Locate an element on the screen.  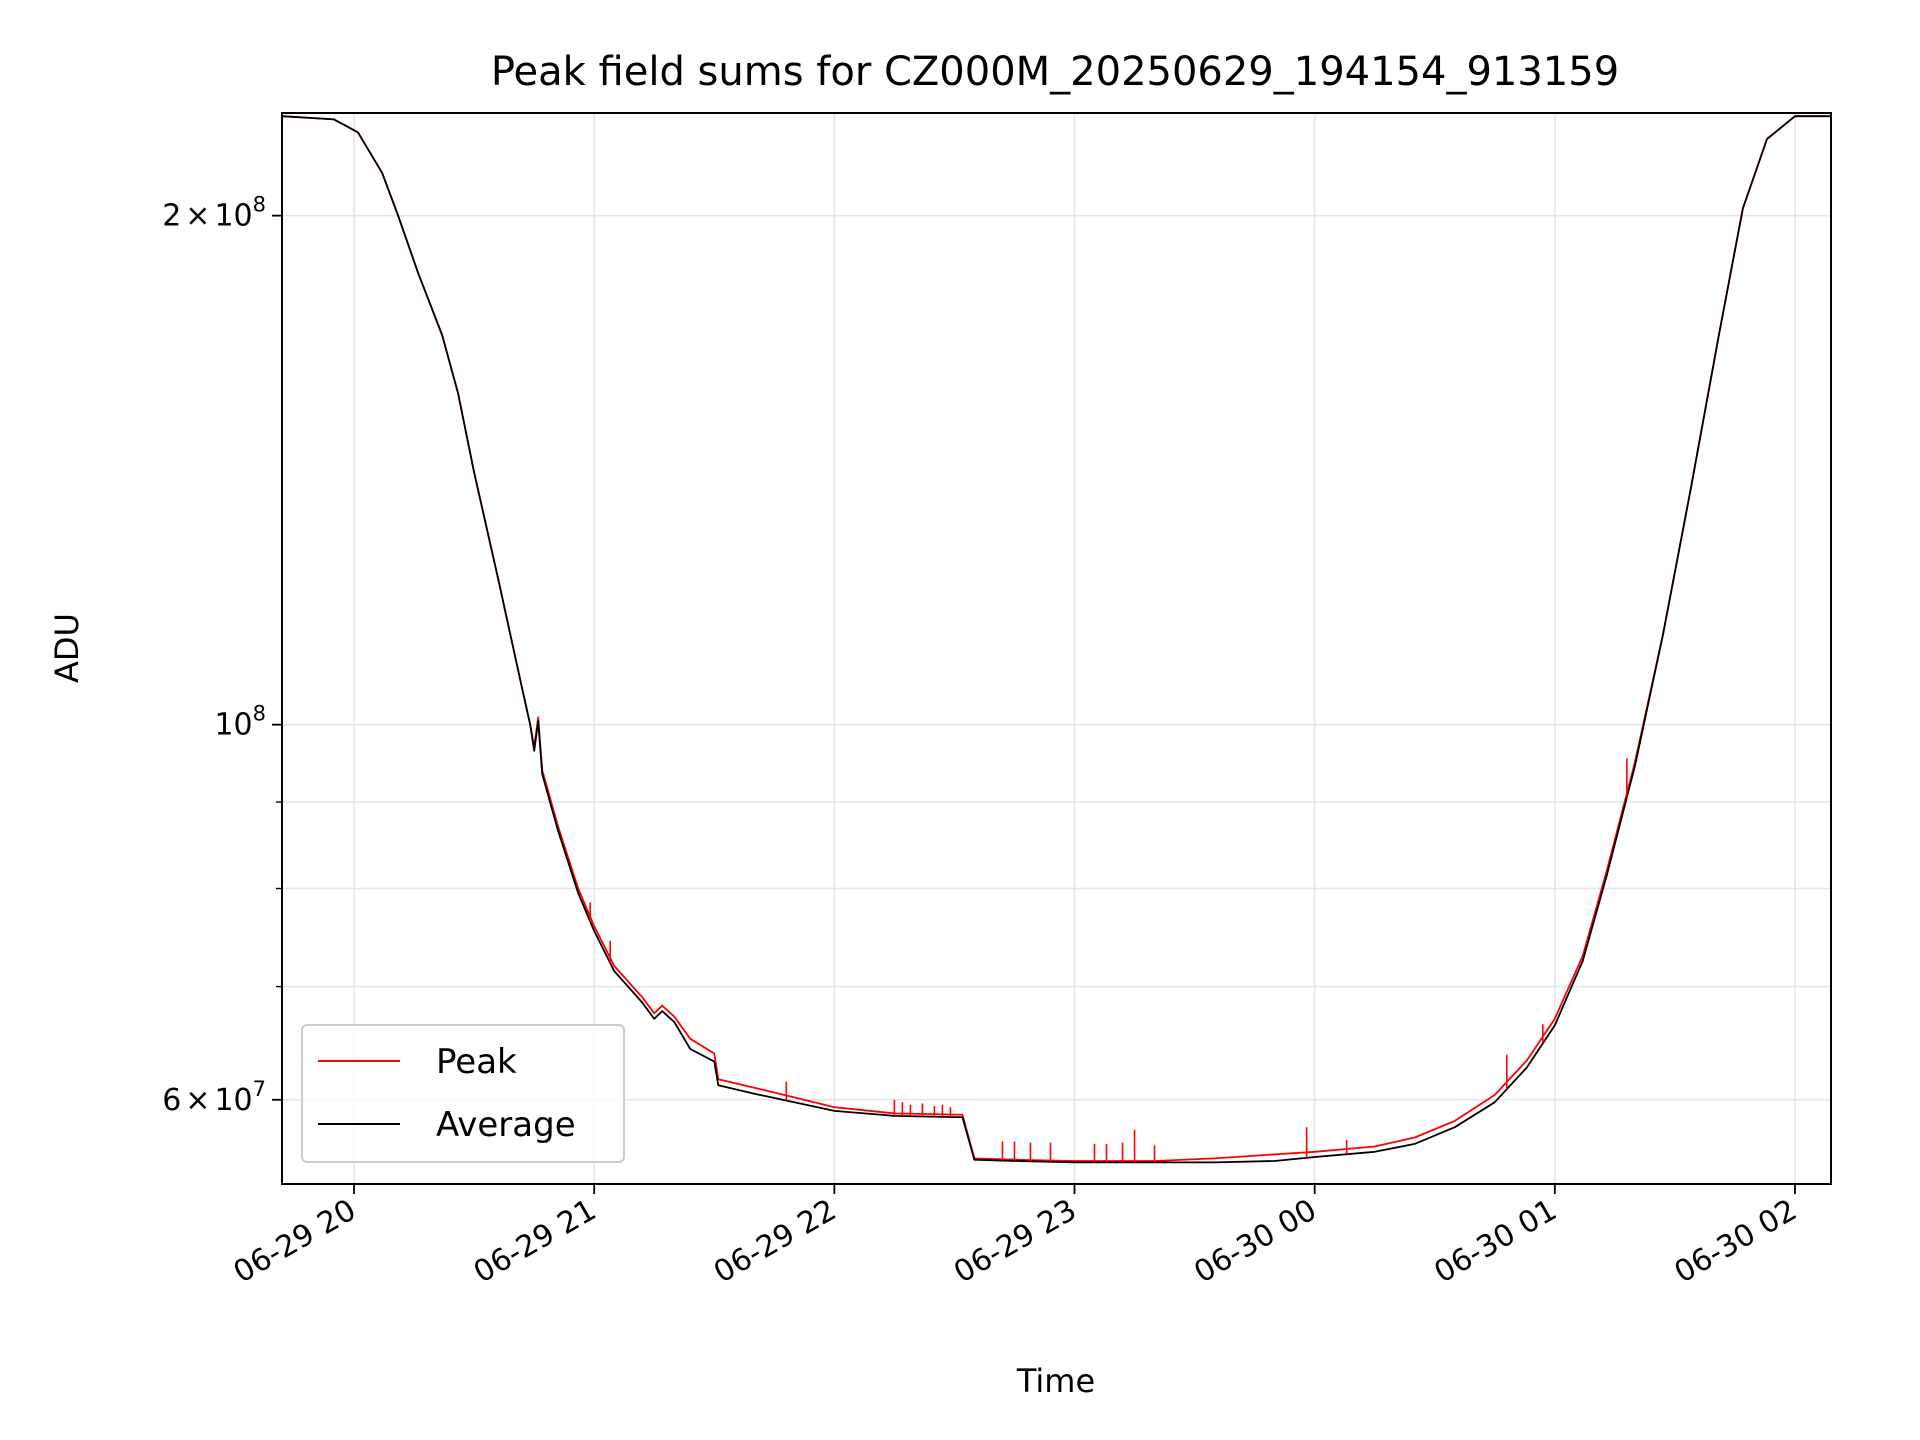
legend-label-average: Average is located at coordinates (506, 1125).